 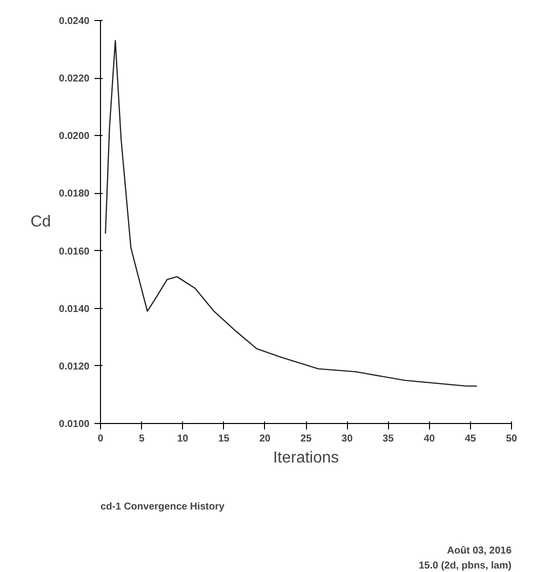 What do you see at coordinates (74, 252) in the screenshot?
I see `y-tick-label: 0.0160` at bounding box center [74, 252].